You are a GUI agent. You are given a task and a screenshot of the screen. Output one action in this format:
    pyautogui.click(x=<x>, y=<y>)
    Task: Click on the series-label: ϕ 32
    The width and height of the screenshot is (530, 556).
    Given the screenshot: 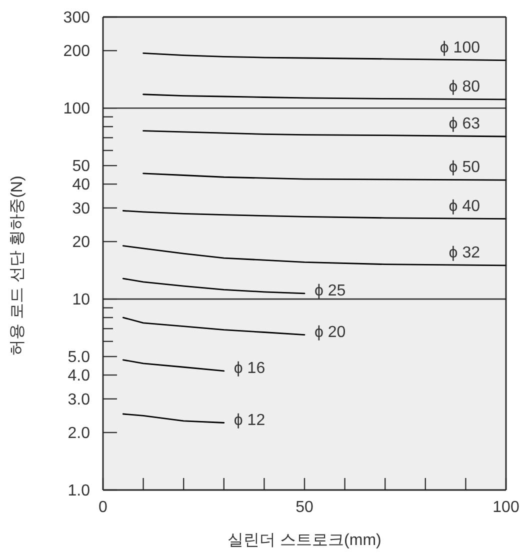 What is the action you would take?
    pyautogui.click(x=464, y=253)
    